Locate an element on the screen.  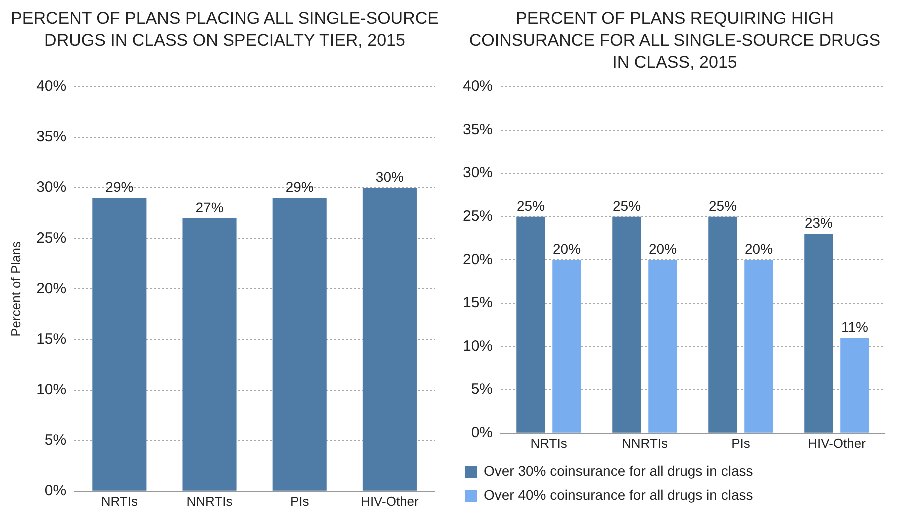
data-label: 11% is located at coordinates (855, 327).